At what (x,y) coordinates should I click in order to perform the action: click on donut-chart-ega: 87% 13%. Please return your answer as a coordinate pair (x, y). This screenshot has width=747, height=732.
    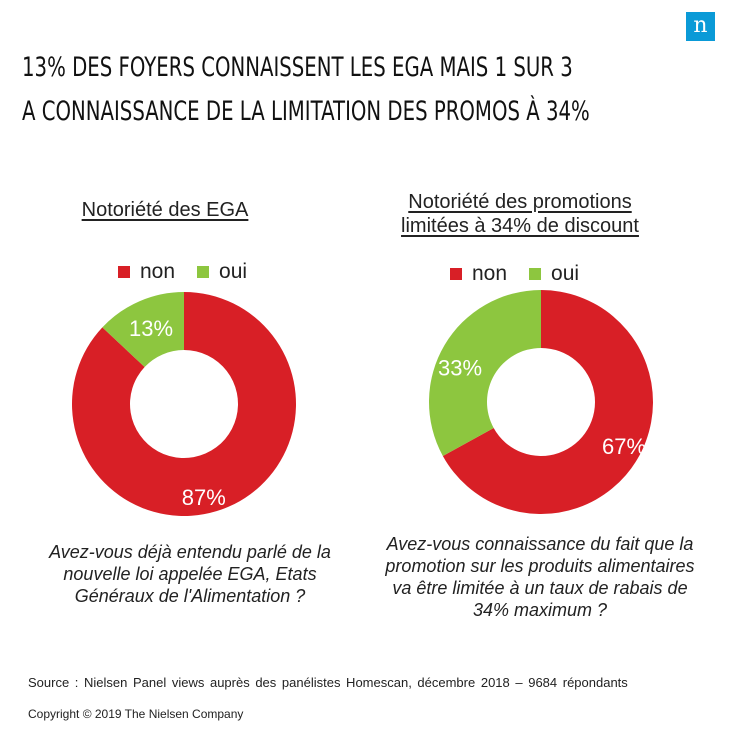
    Looking at the image, I should click on (183, 404).